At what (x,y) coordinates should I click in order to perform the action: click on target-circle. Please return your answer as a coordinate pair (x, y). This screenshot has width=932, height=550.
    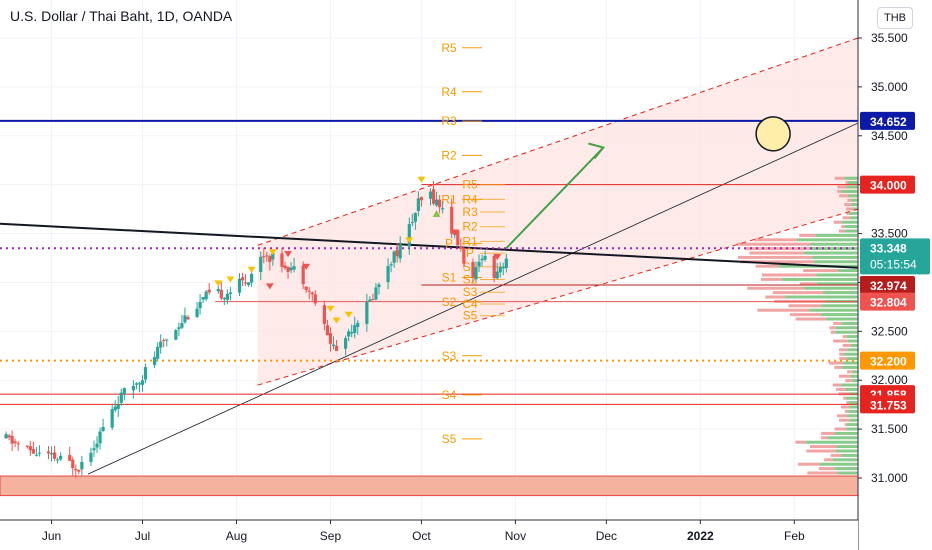
    Looking at the image, I should click on (773, 134).